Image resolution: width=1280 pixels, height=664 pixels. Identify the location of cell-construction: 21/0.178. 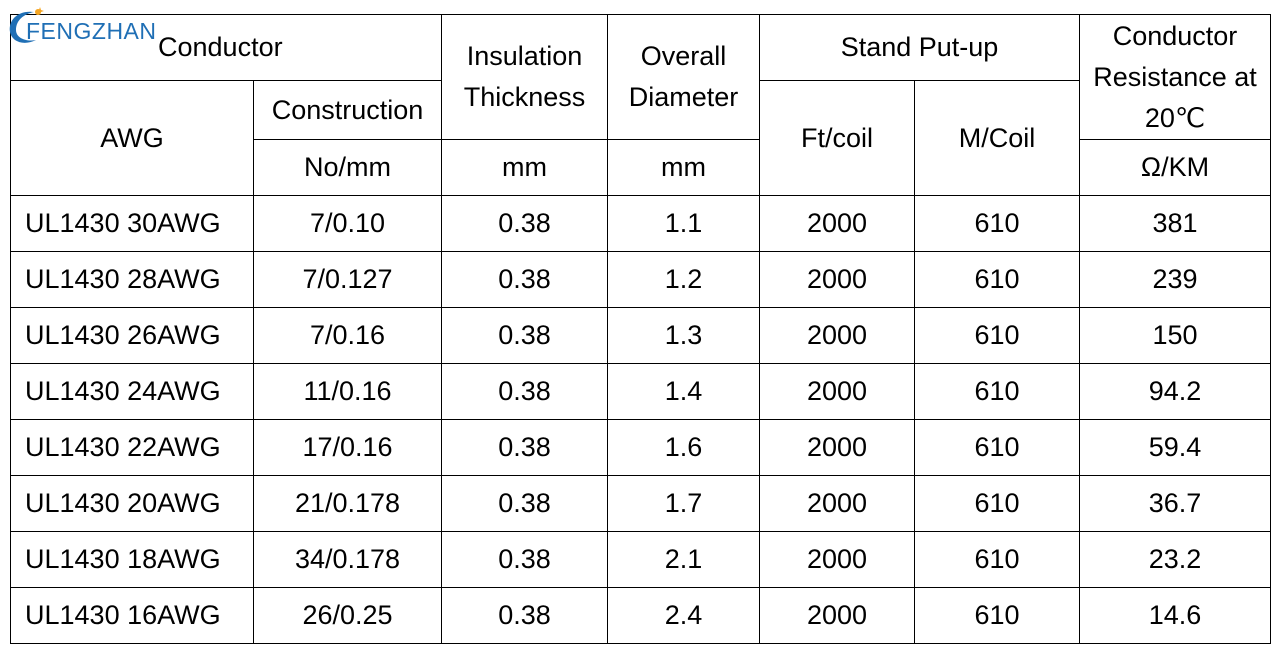
(347, 503).